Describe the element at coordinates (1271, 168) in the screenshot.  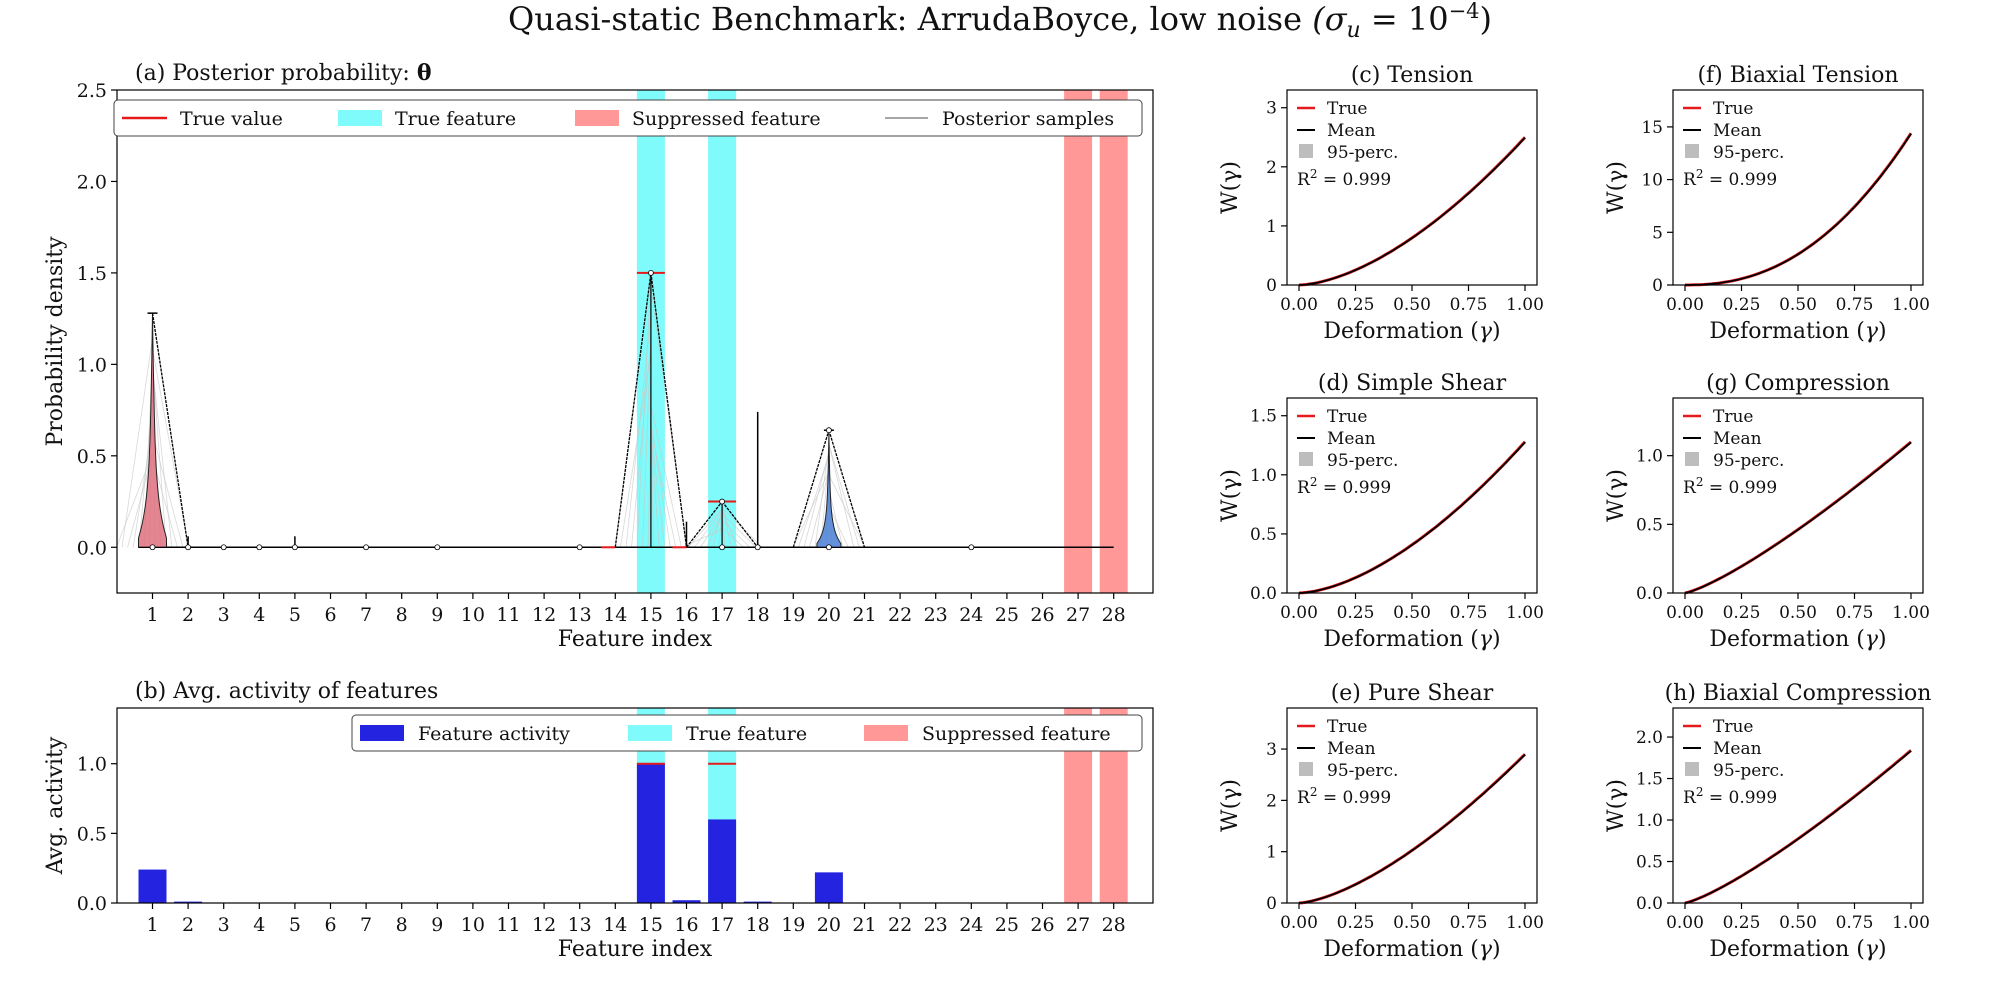
I see `y-tick-label: 2` at that location.